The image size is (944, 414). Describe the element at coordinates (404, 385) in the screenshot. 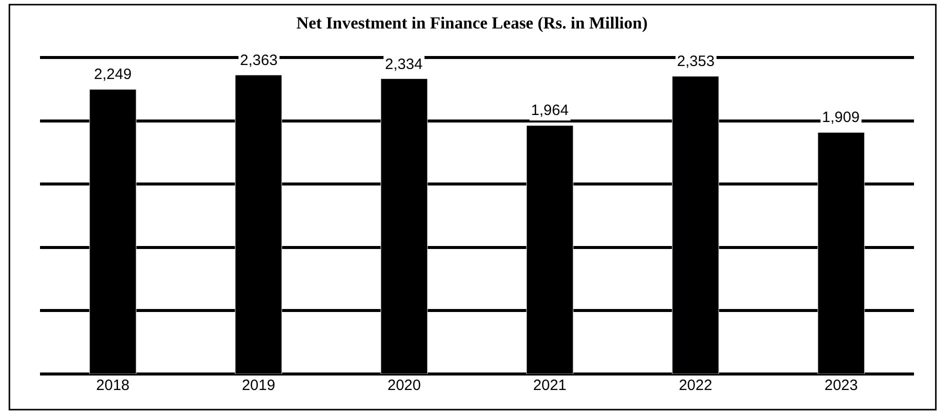

I see `x-tick-label: 2020` at that location.